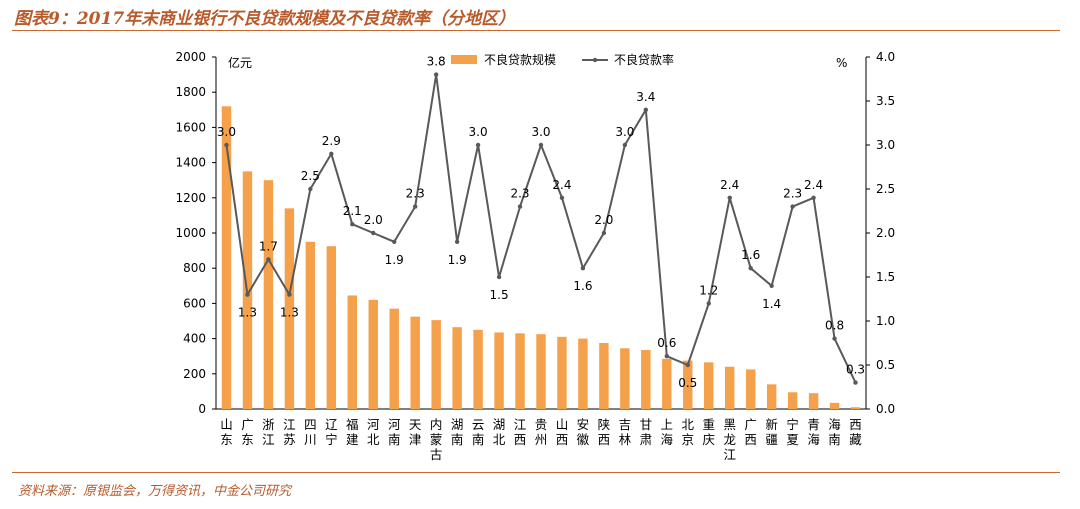 This screenshot has height=509, width=1080. I want to click on right-tick-label: 1.5, so click(885, 277).